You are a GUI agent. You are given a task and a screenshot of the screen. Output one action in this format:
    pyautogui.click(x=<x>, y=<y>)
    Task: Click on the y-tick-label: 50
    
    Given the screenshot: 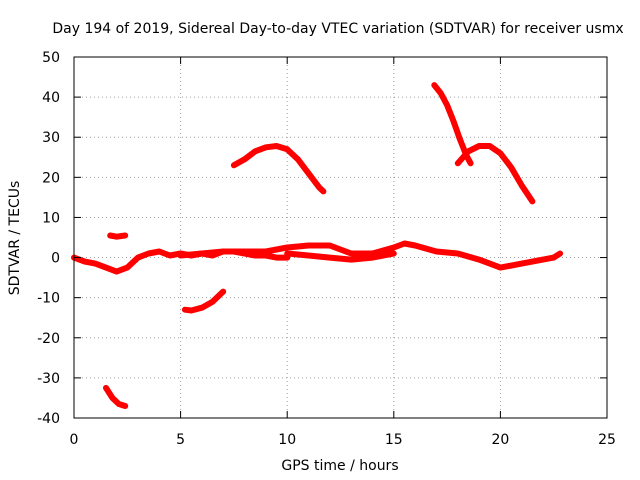 What is the action you would take?
    pyautogui.click(x=51, y=58)
    